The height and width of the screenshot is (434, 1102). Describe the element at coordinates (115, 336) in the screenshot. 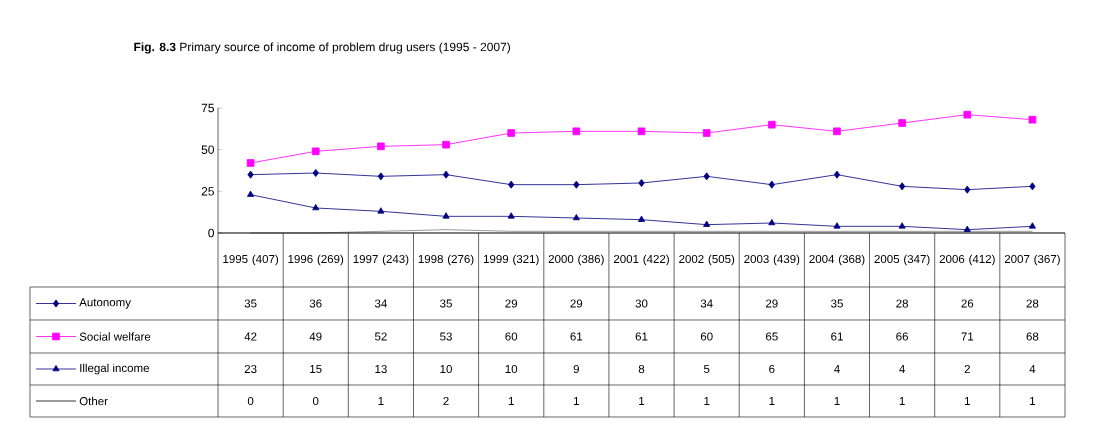

I see `legend-label: Social welfare` at that location.